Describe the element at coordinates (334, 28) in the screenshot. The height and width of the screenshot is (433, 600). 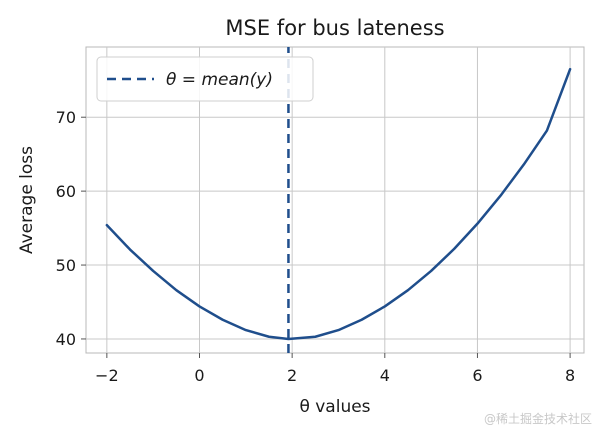
I see `chart-title: MSE for bus lateness` at that location.